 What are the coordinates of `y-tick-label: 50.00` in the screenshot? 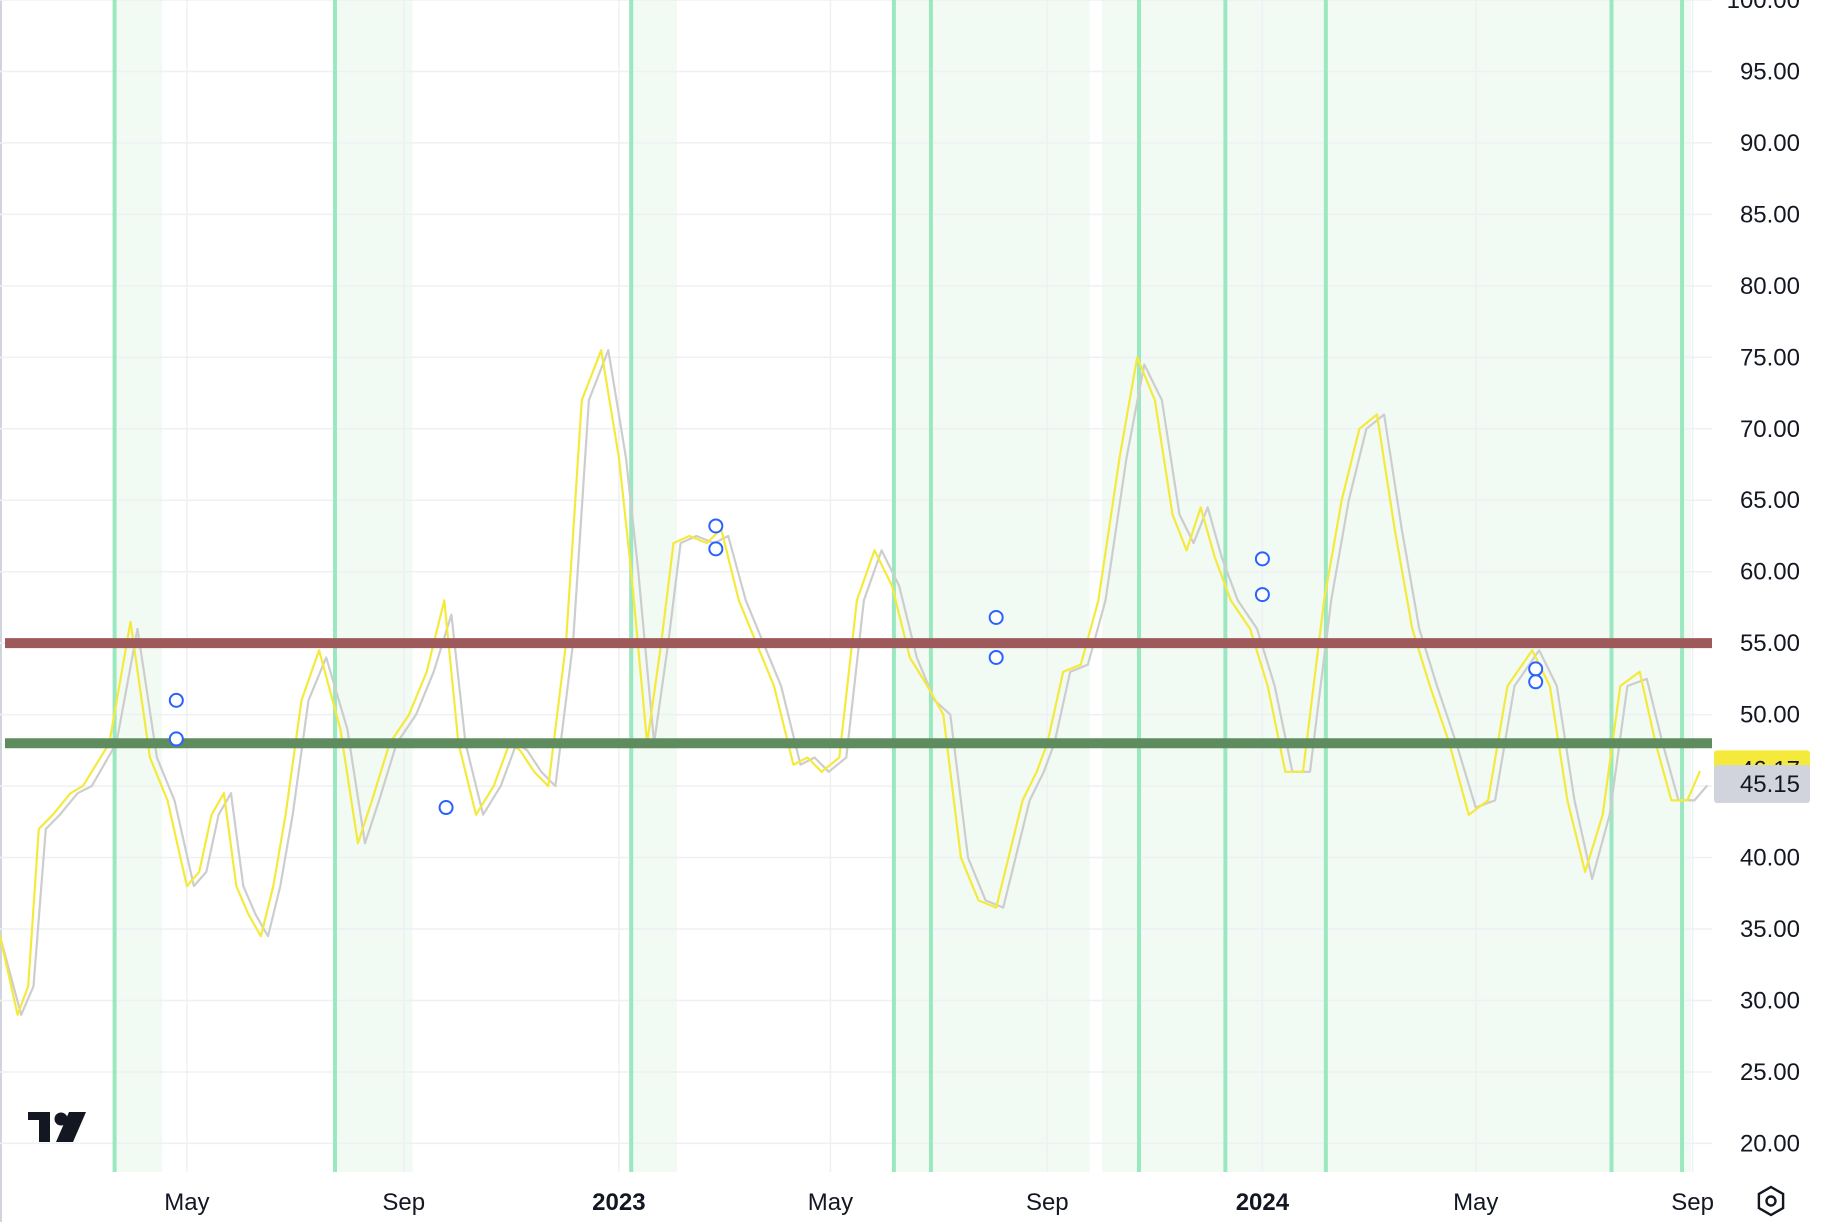 It's located at (1770, 715).